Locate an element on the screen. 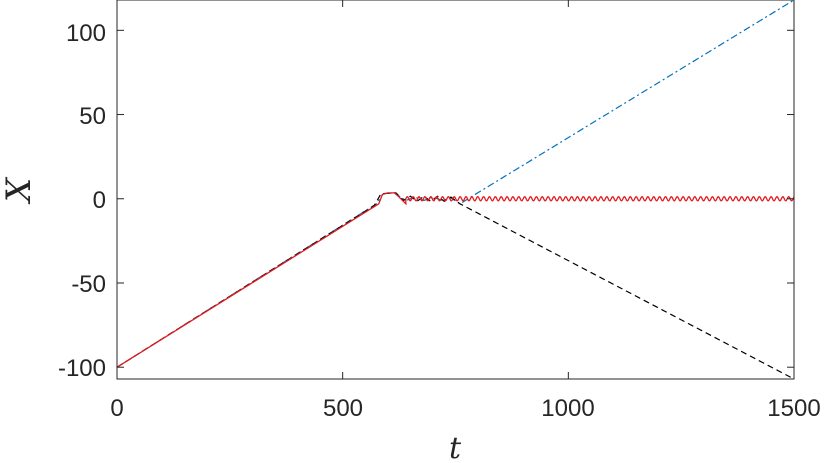 This screenshot has width=830, height=463. x-tick-labels: 0 500 1000 1500 is located at coordinates (465, 408).